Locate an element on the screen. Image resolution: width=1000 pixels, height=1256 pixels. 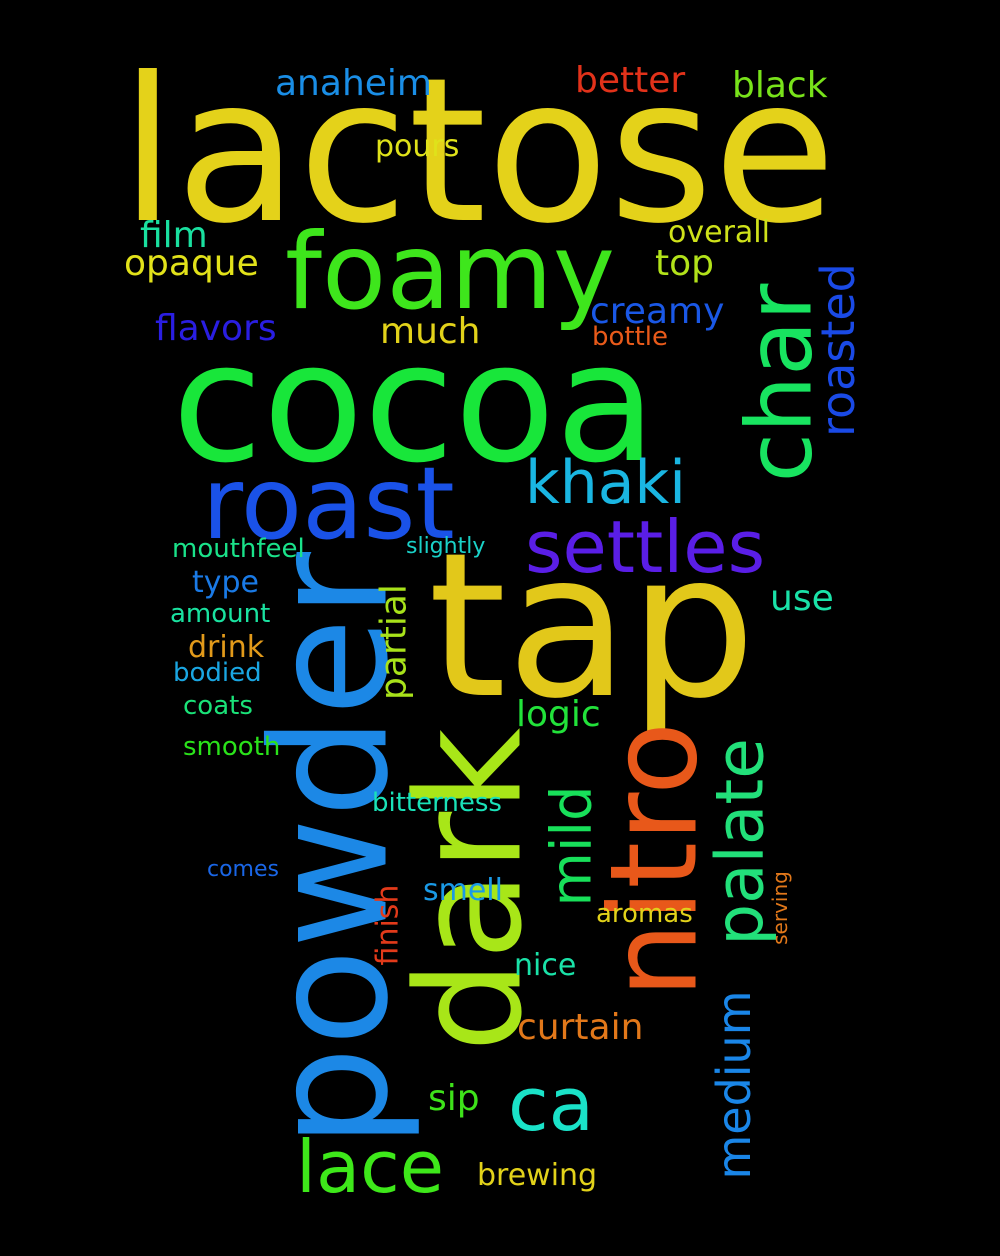
word-top: top is located at coordinates (684, 263).